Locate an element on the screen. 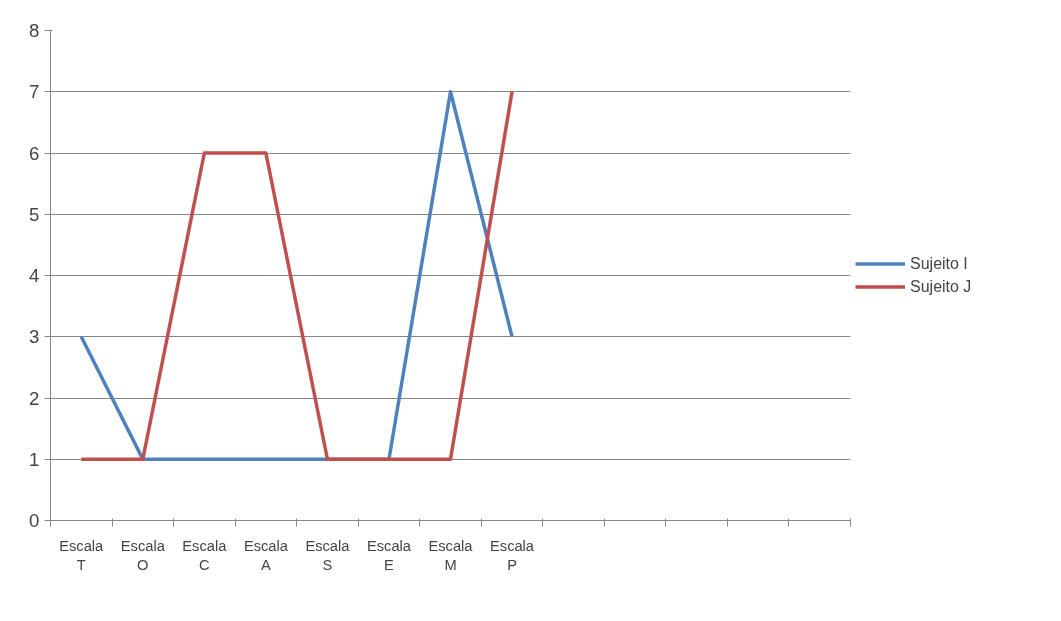 This screenshot has height=621, width=1061. y-tick-label: 6 is located at coordinates (34, 153).